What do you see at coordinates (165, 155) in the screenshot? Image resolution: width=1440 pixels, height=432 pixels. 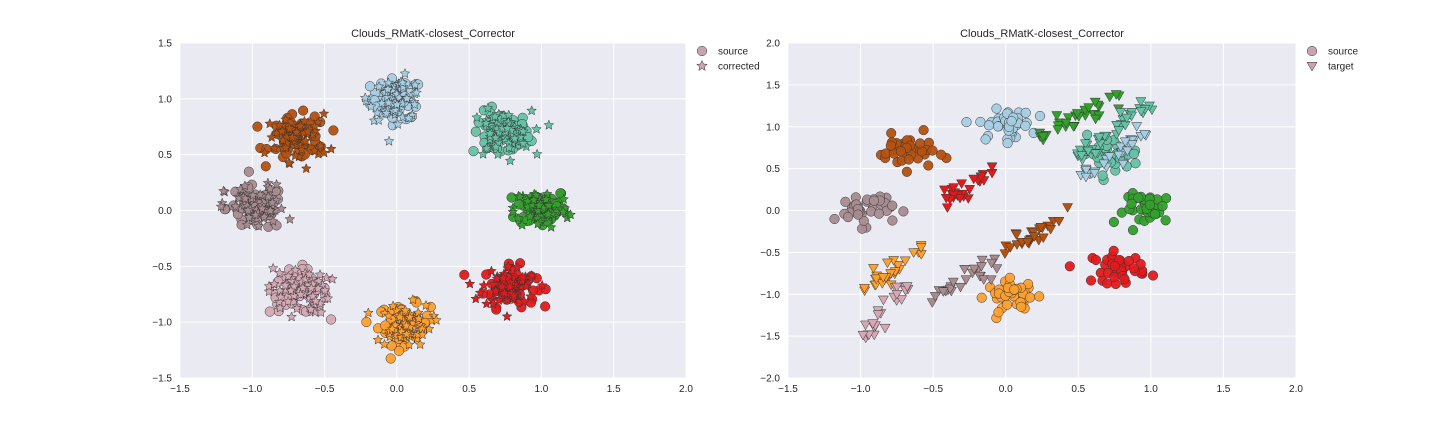 I see `y-tick-label: 0.5` at bounding box center [165, 155].